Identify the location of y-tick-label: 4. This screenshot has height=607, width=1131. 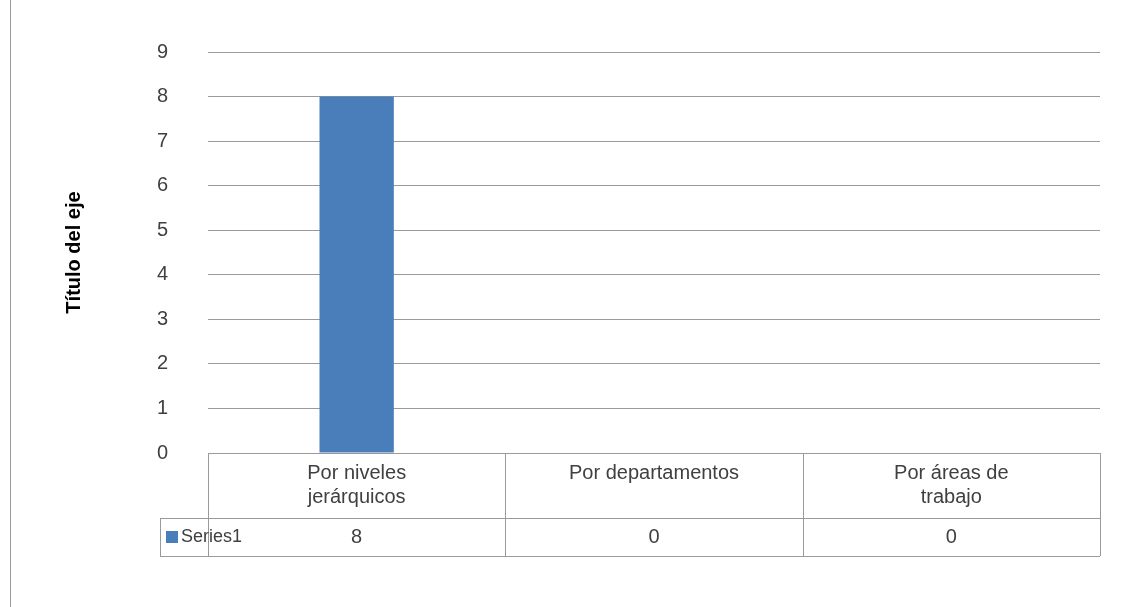
(162, 273).